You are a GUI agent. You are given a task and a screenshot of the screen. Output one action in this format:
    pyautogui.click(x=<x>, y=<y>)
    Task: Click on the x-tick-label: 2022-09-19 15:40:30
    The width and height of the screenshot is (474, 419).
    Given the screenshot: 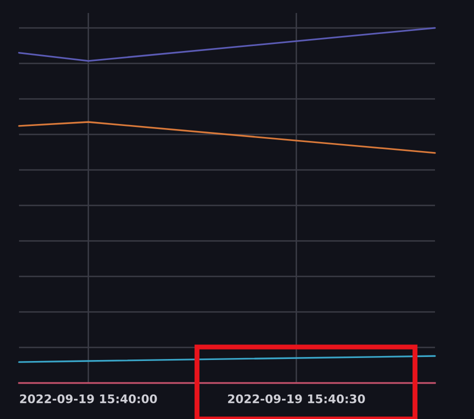 What is the action you would take?
    pyautogui.click(x=296, y=399)
    